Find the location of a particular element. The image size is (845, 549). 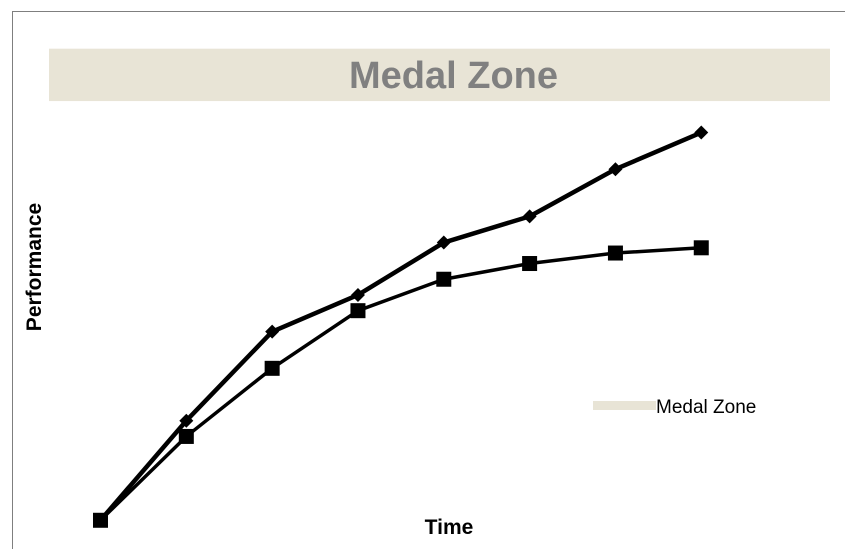

legend-swatch is located at coordinates (624, 405).